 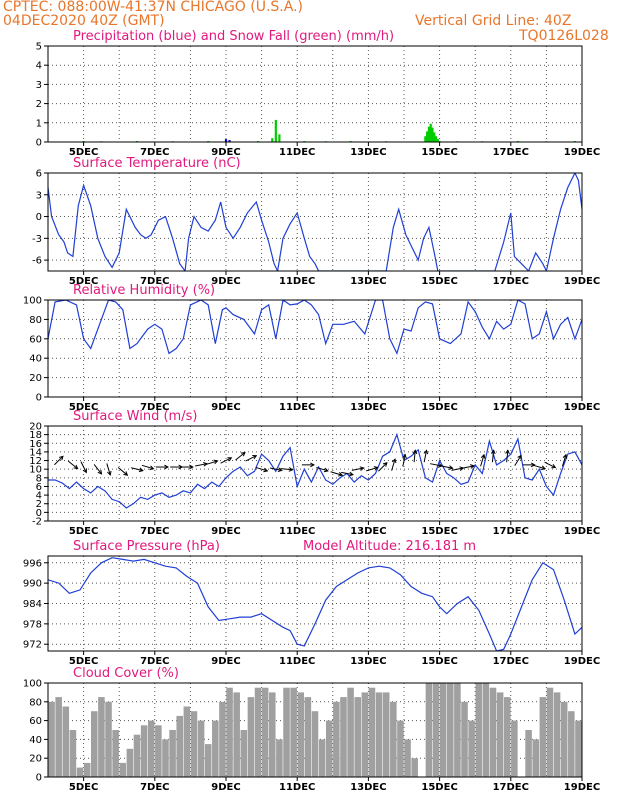 What do you see at coordinates (368, 531) in the screenshot?
I see `x-tick-label: 13DEC` at bounding box center [368, 531].